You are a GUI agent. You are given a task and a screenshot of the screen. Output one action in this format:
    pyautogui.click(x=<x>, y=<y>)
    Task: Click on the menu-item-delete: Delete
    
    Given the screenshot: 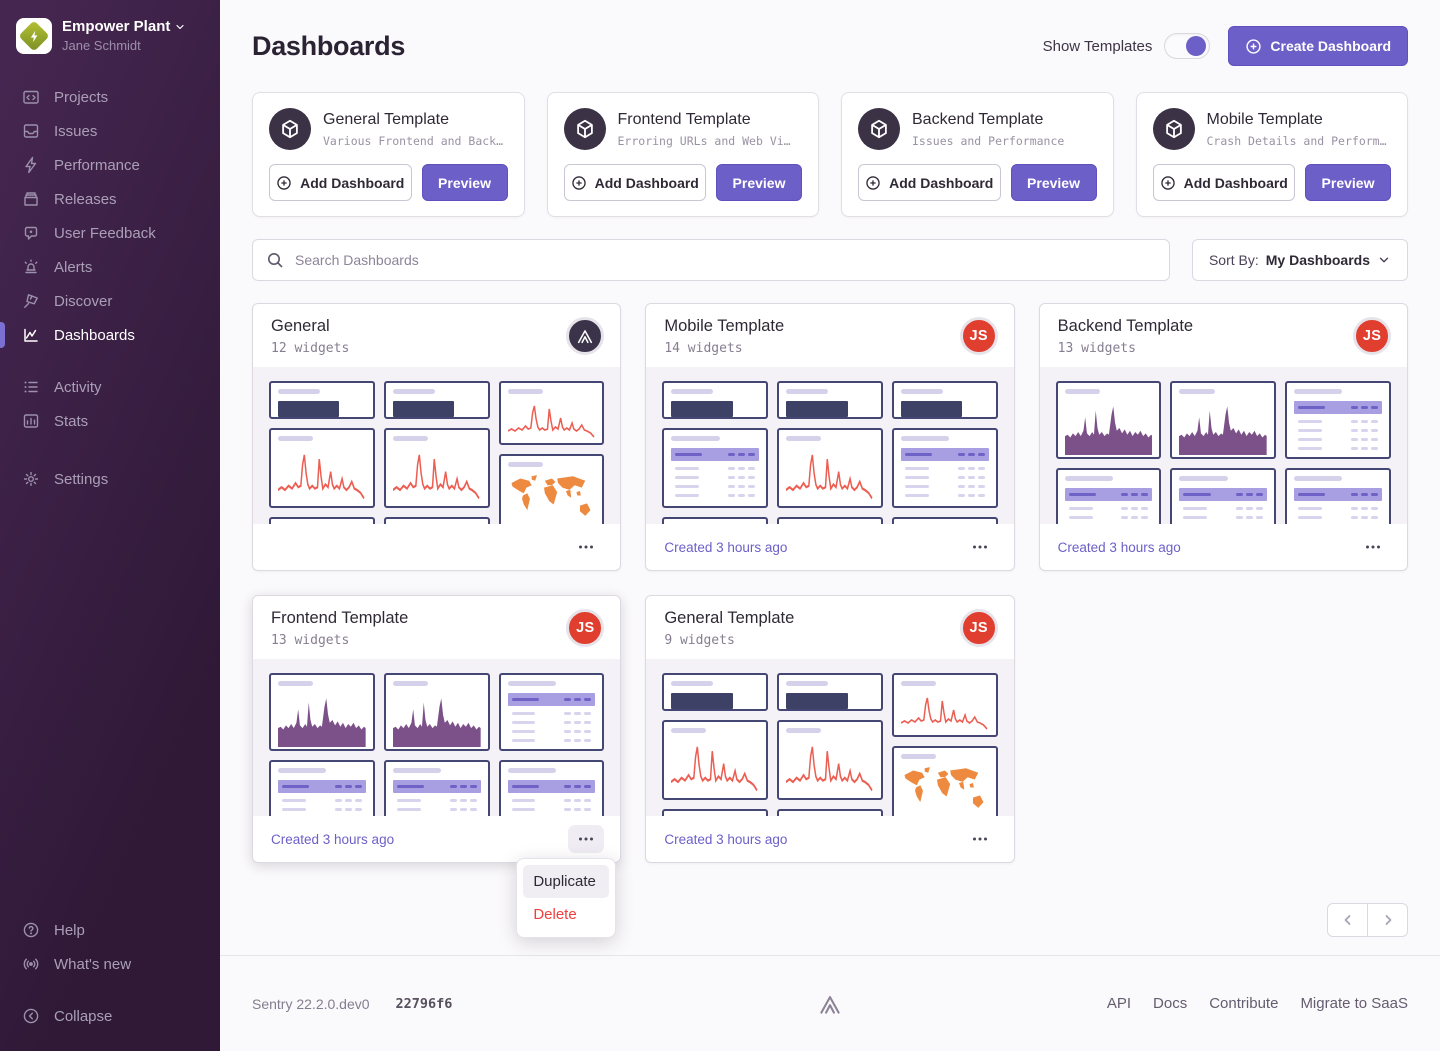 What is the action you would take?
    pyautogui.click(x=555, y=914)
    